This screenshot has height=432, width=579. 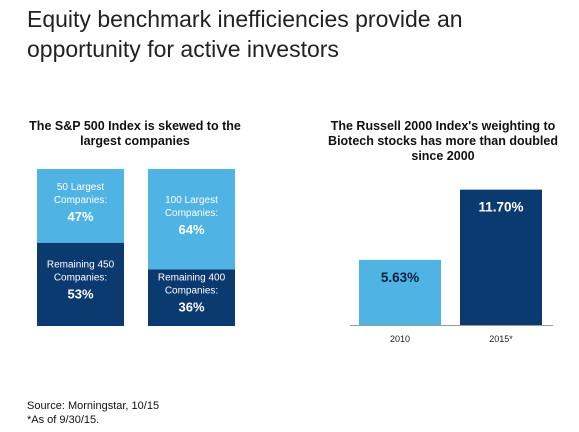 I want to click on data-label: 36%, so click(x=191, y=307).